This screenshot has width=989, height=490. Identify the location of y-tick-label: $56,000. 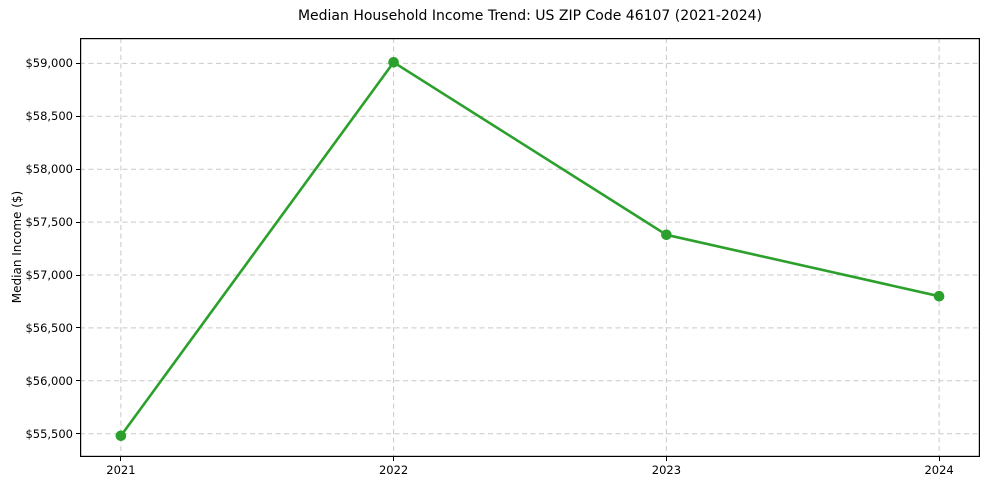
(49, 380).